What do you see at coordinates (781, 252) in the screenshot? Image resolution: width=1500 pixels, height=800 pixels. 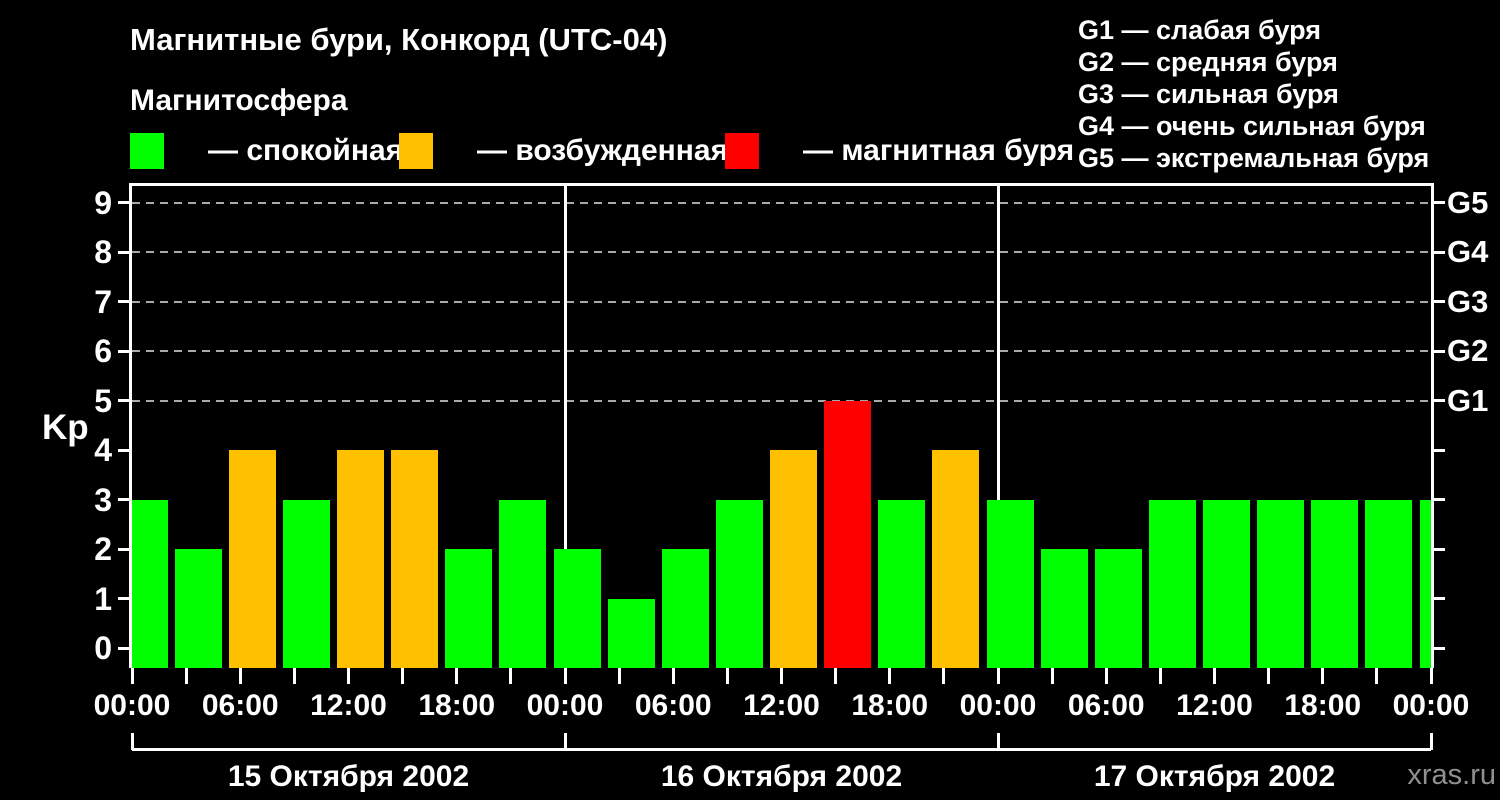 I see `gridline-kp8` at bounding box center [781, 252].